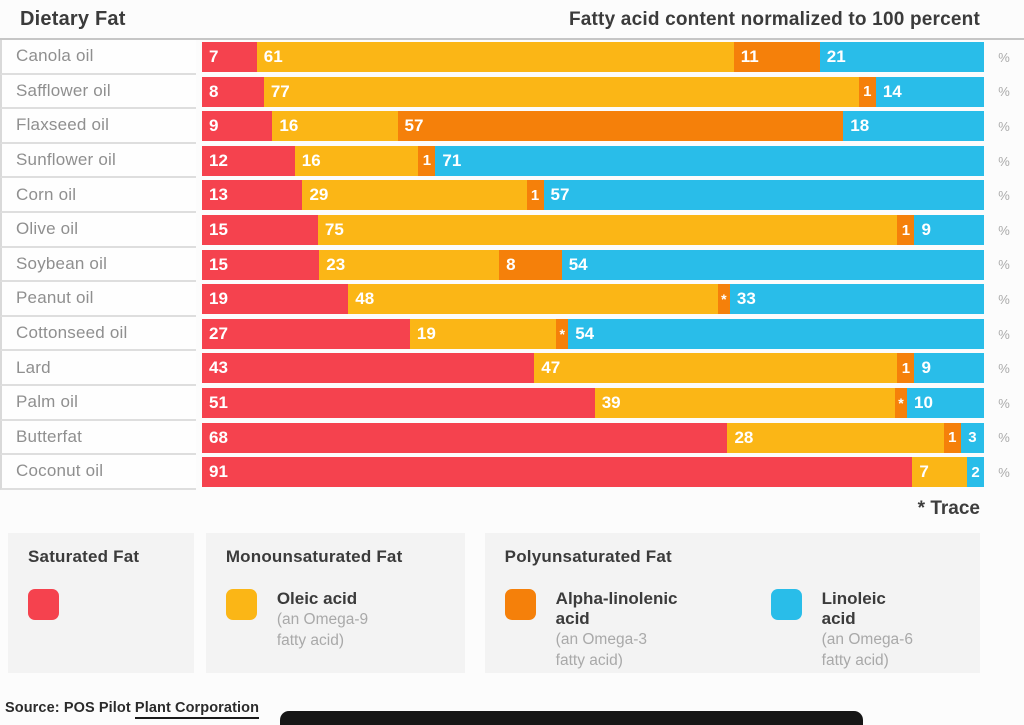  Describe the element at coordinates (948, 508) in the screenshot. I see `trace-note: * Trace` at that location.